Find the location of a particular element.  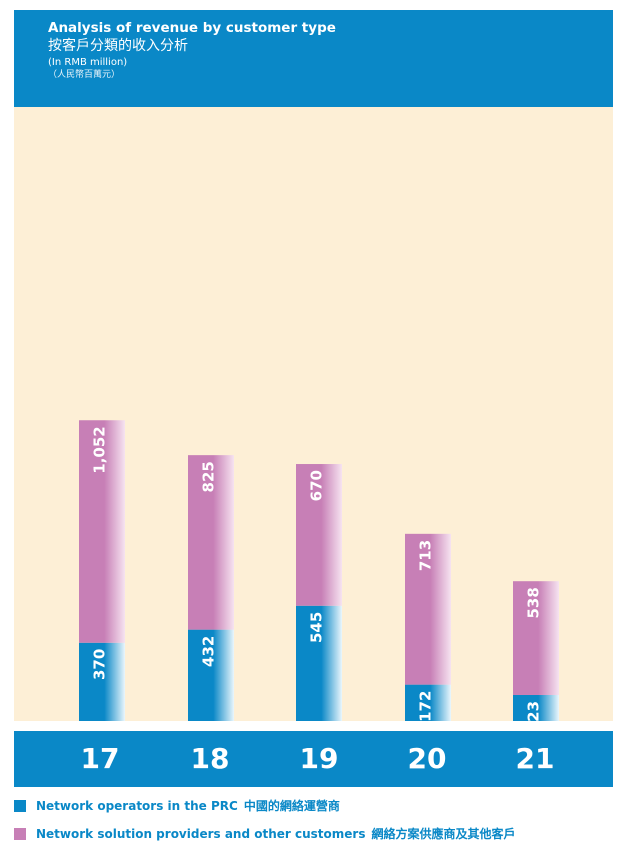

bar-label-operators-20: 172 is located at coordinates (426, 706).